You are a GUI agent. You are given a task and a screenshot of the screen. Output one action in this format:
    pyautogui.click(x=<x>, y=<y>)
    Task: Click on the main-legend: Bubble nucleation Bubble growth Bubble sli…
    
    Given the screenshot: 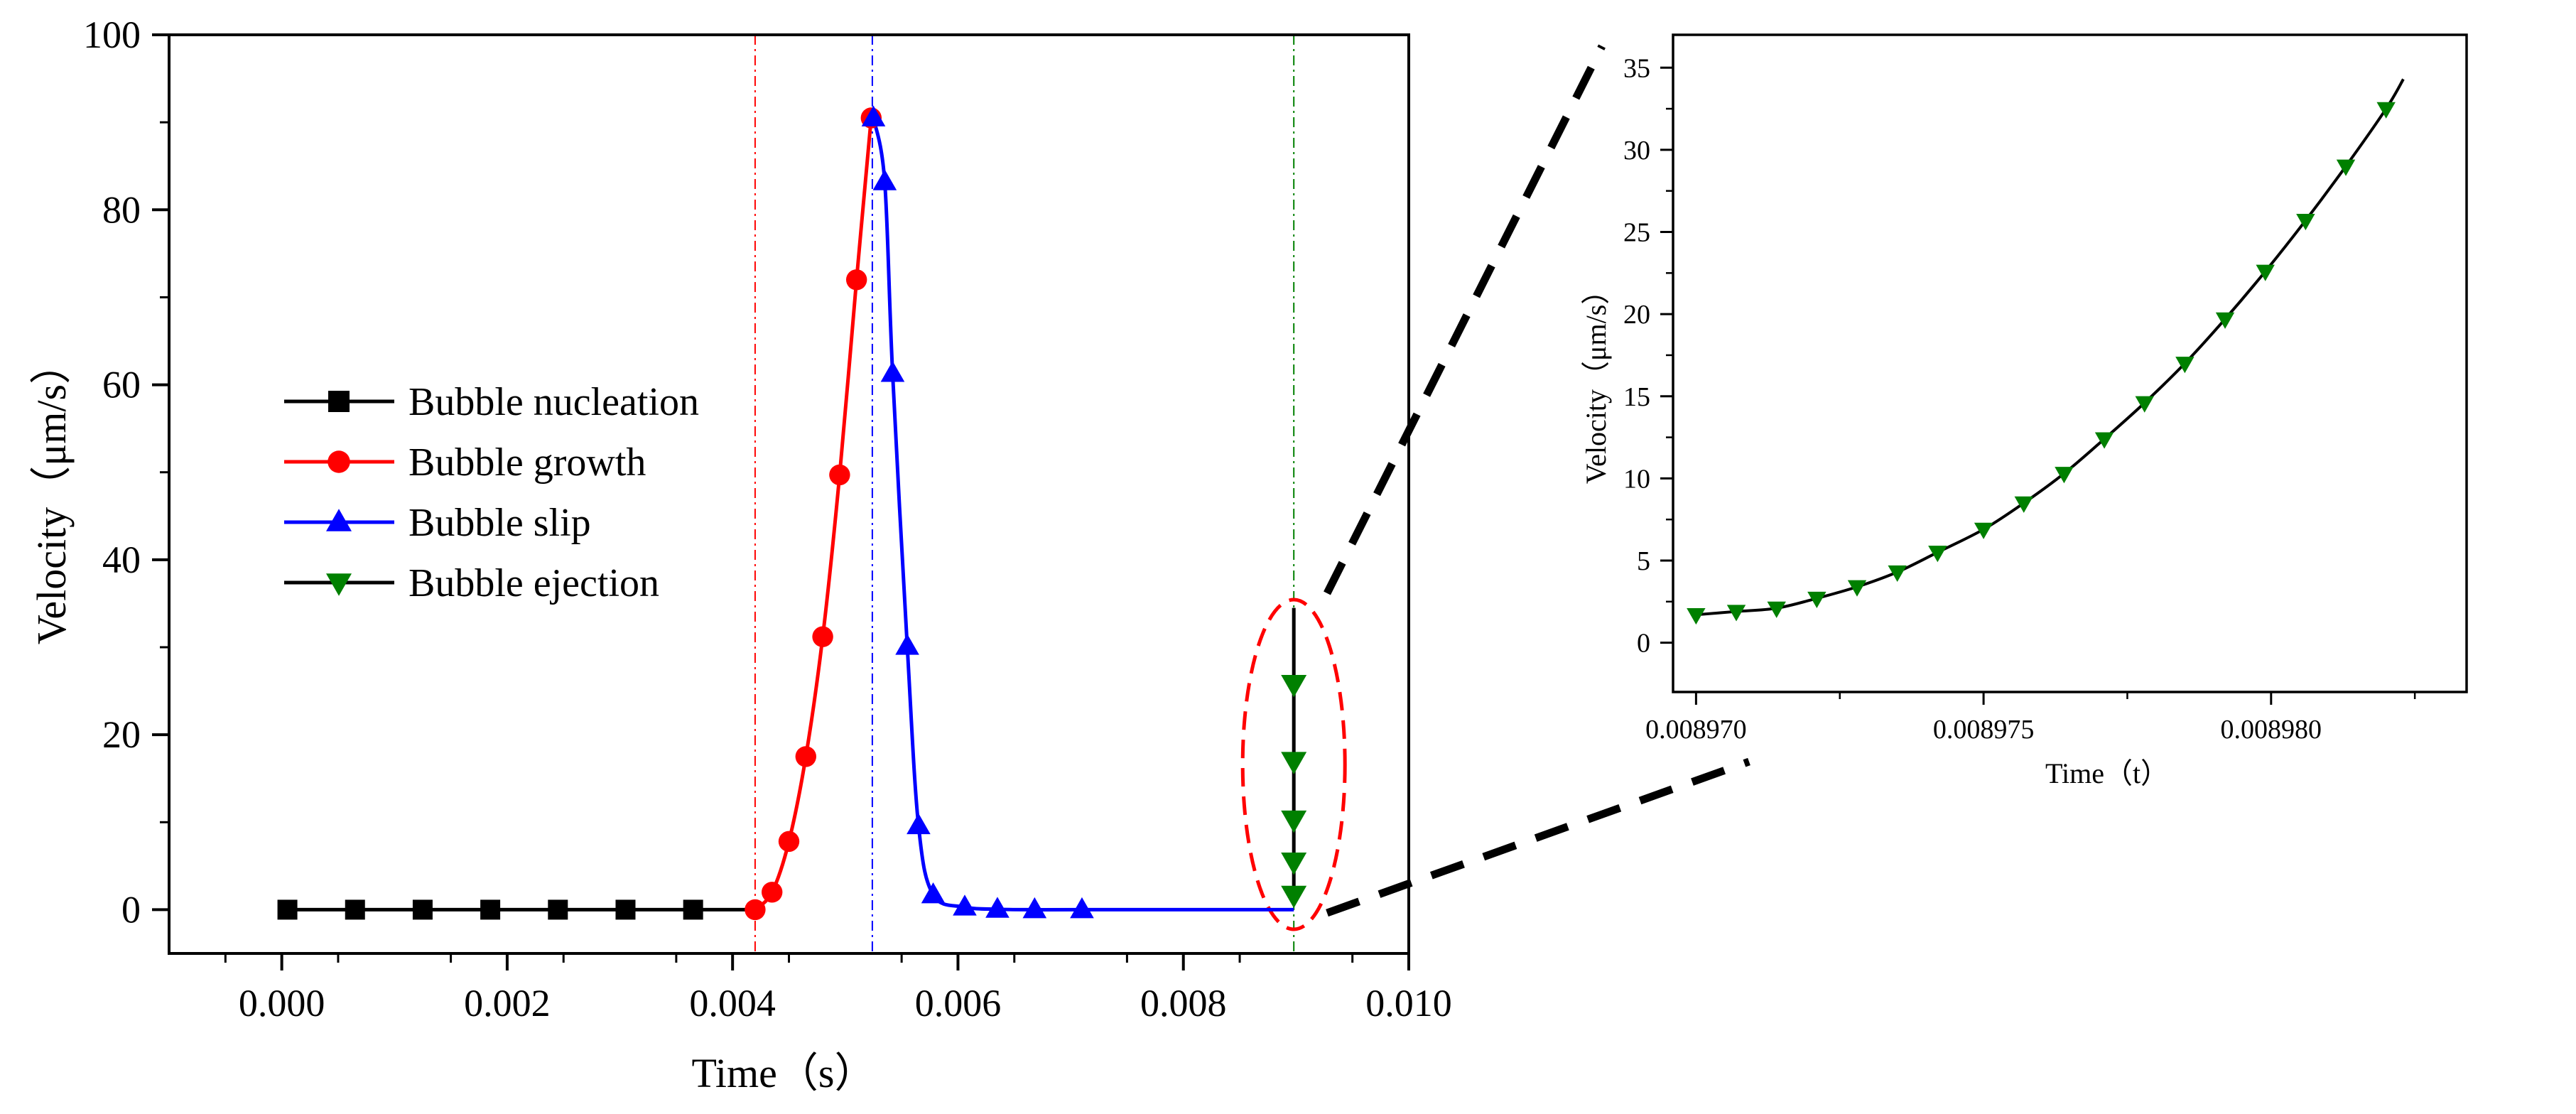 What is the action you would take?
    pyautogui.click(x=491, y=492)
    